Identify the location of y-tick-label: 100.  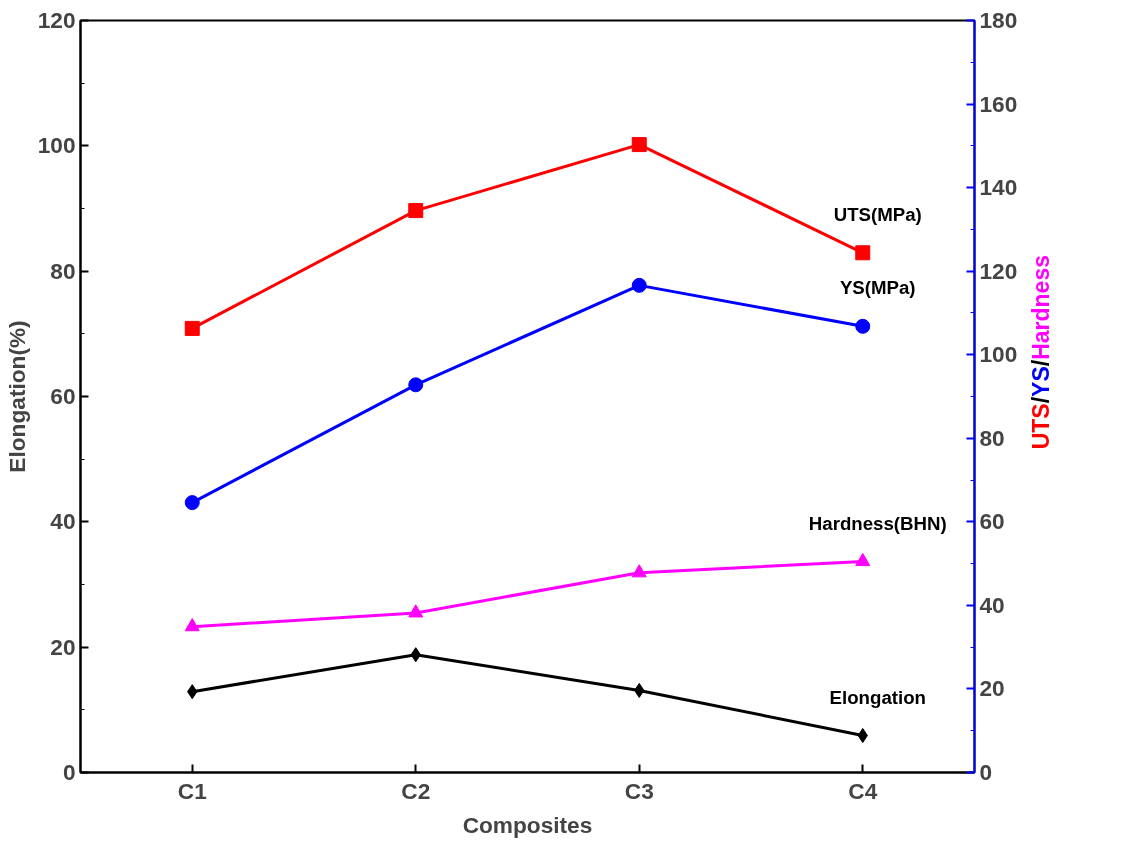
(56, 145).